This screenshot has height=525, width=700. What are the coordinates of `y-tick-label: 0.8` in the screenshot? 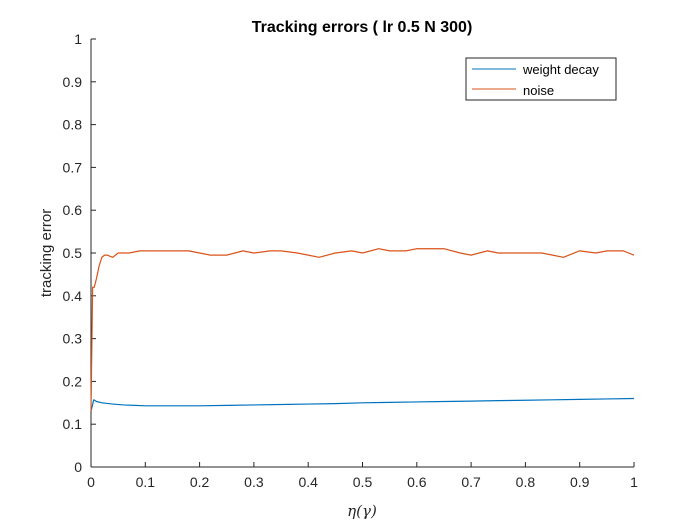 It's located at (73, 125).